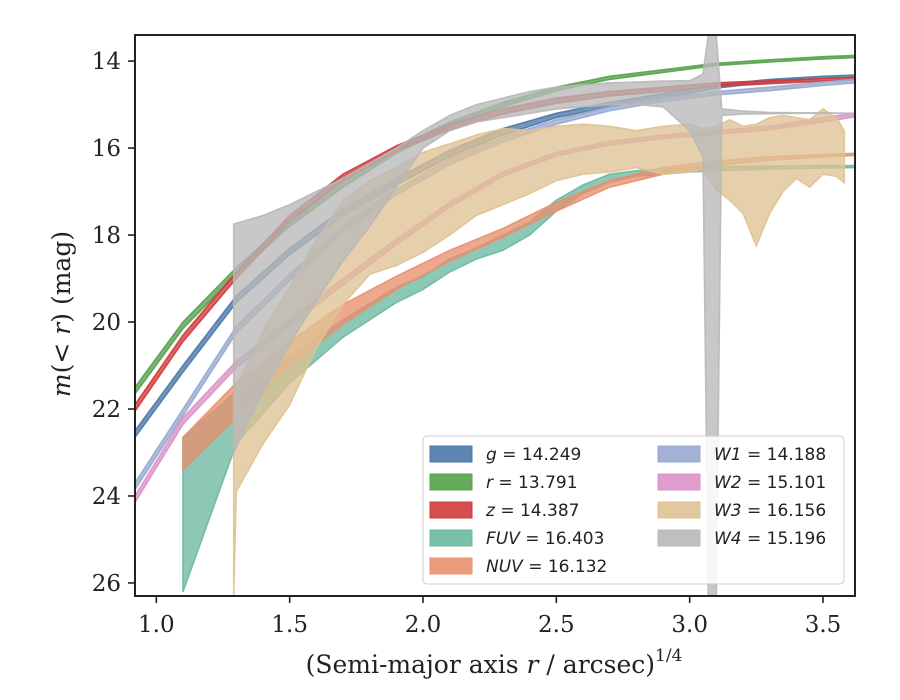 This screenshot has height=700, width=900. I want to click on y-axis-title-lt: <, so click(61, 349).